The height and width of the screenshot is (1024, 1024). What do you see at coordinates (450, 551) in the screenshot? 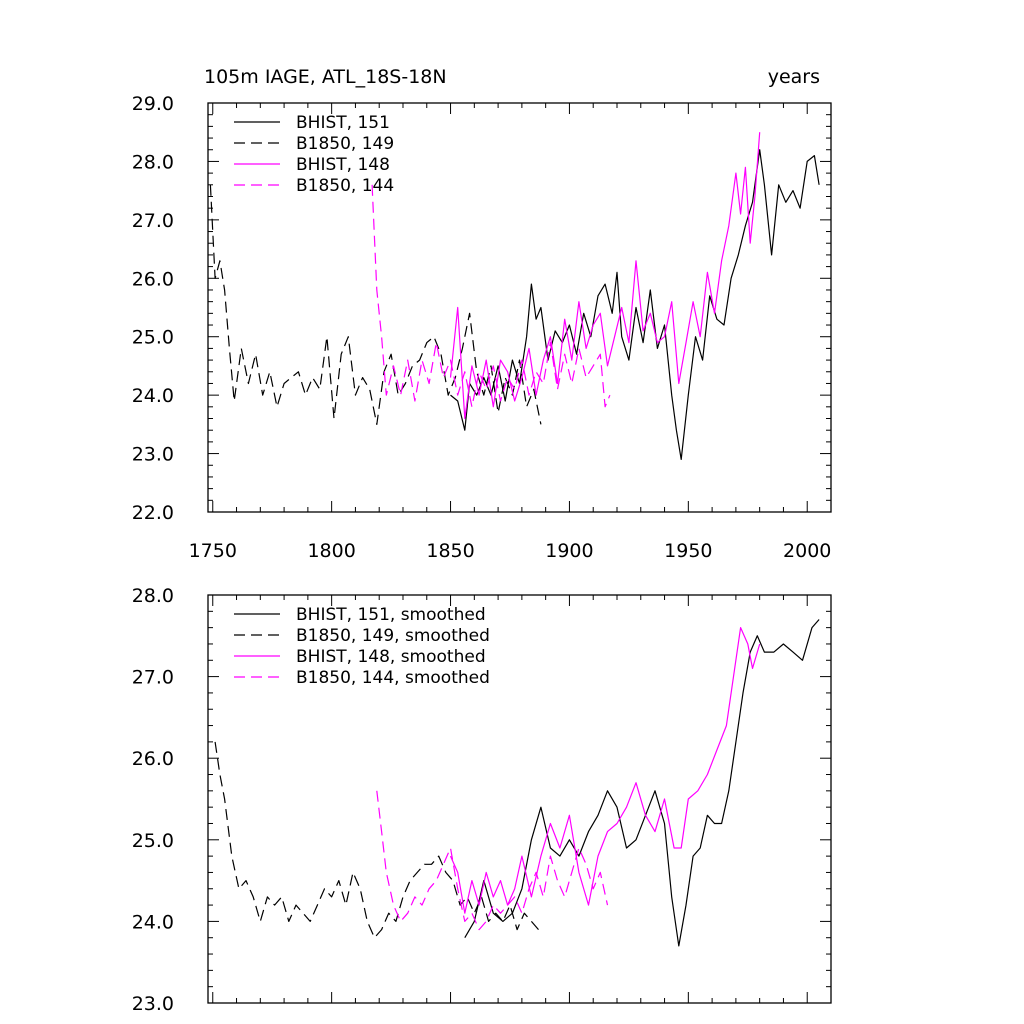
I see `x-tick-label: 1850` at bounding box center [450, 551].